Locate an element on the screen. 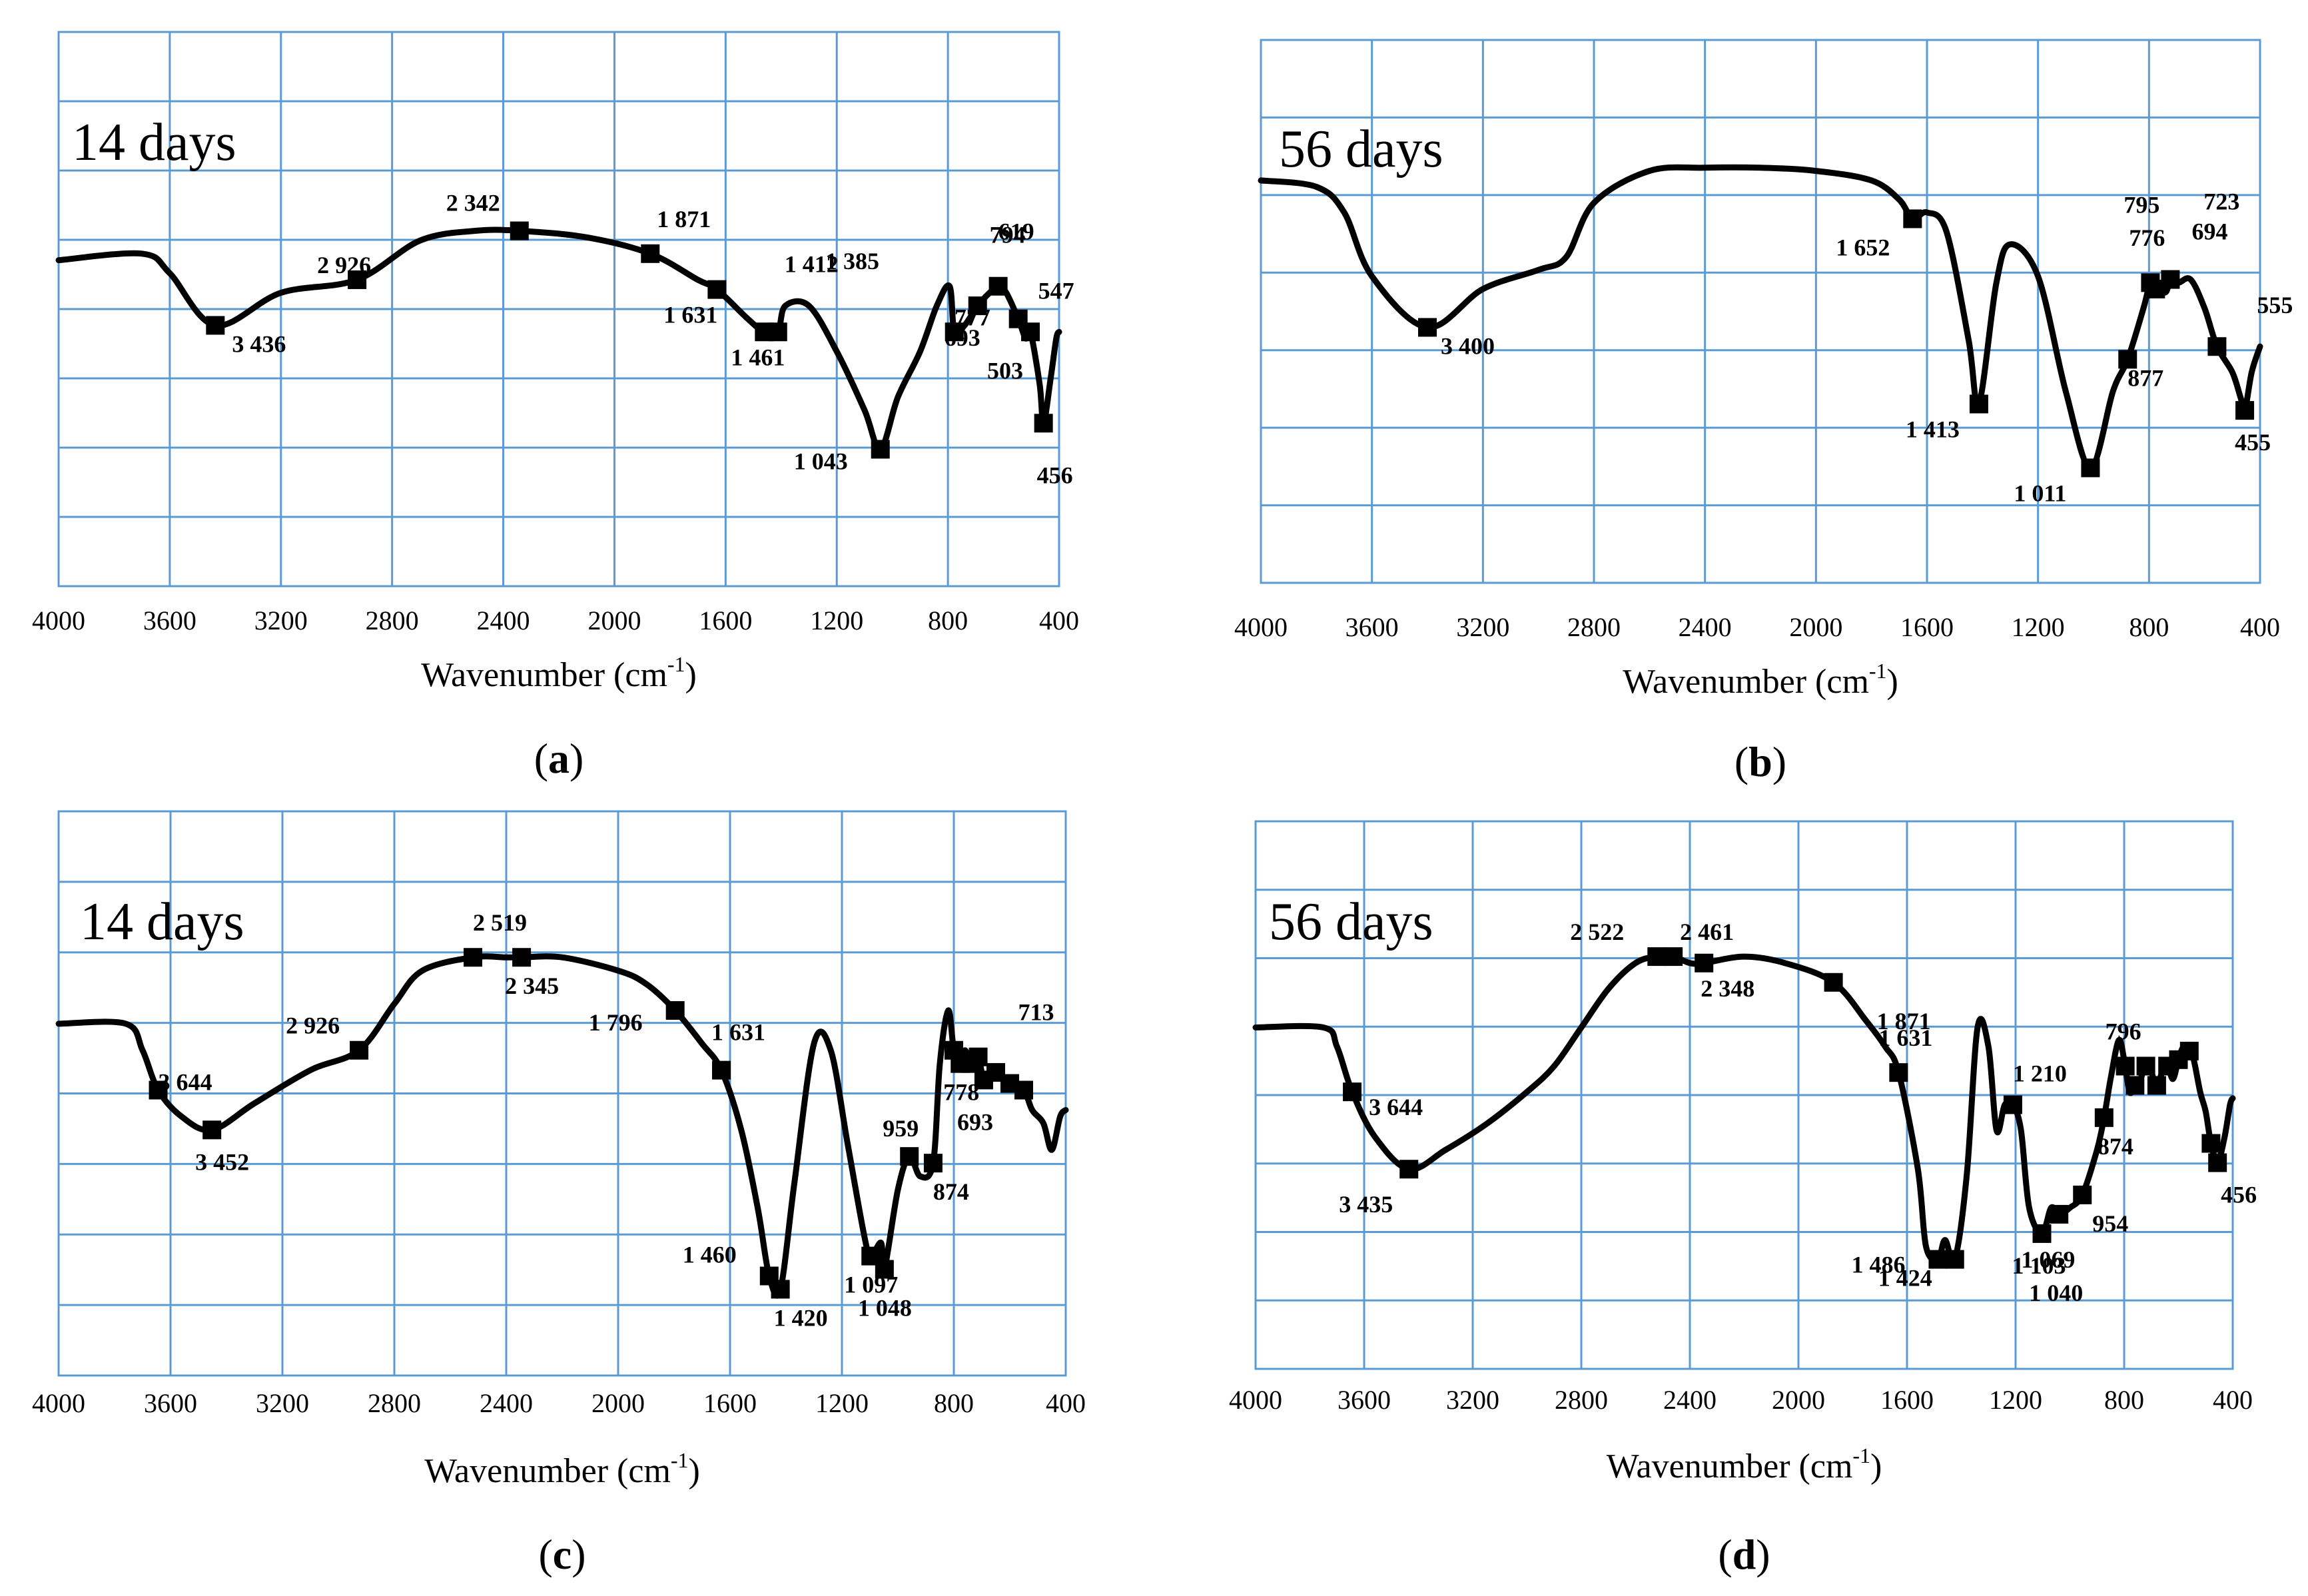 The image size is (2308, 1596). peak-label: 796 is located at coordinates (2123, 1031).